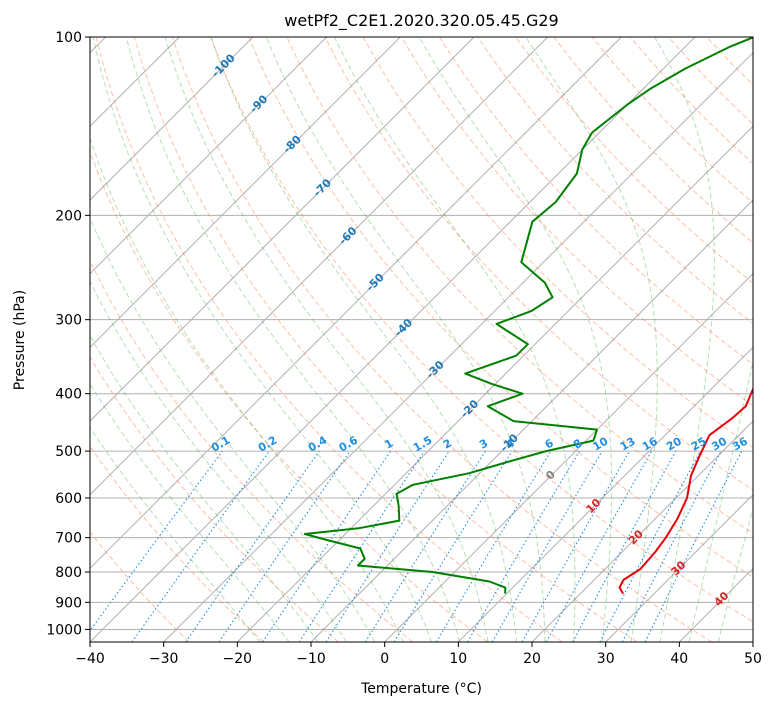  I want to click on x-tick-label: 30, so click(606, 659).